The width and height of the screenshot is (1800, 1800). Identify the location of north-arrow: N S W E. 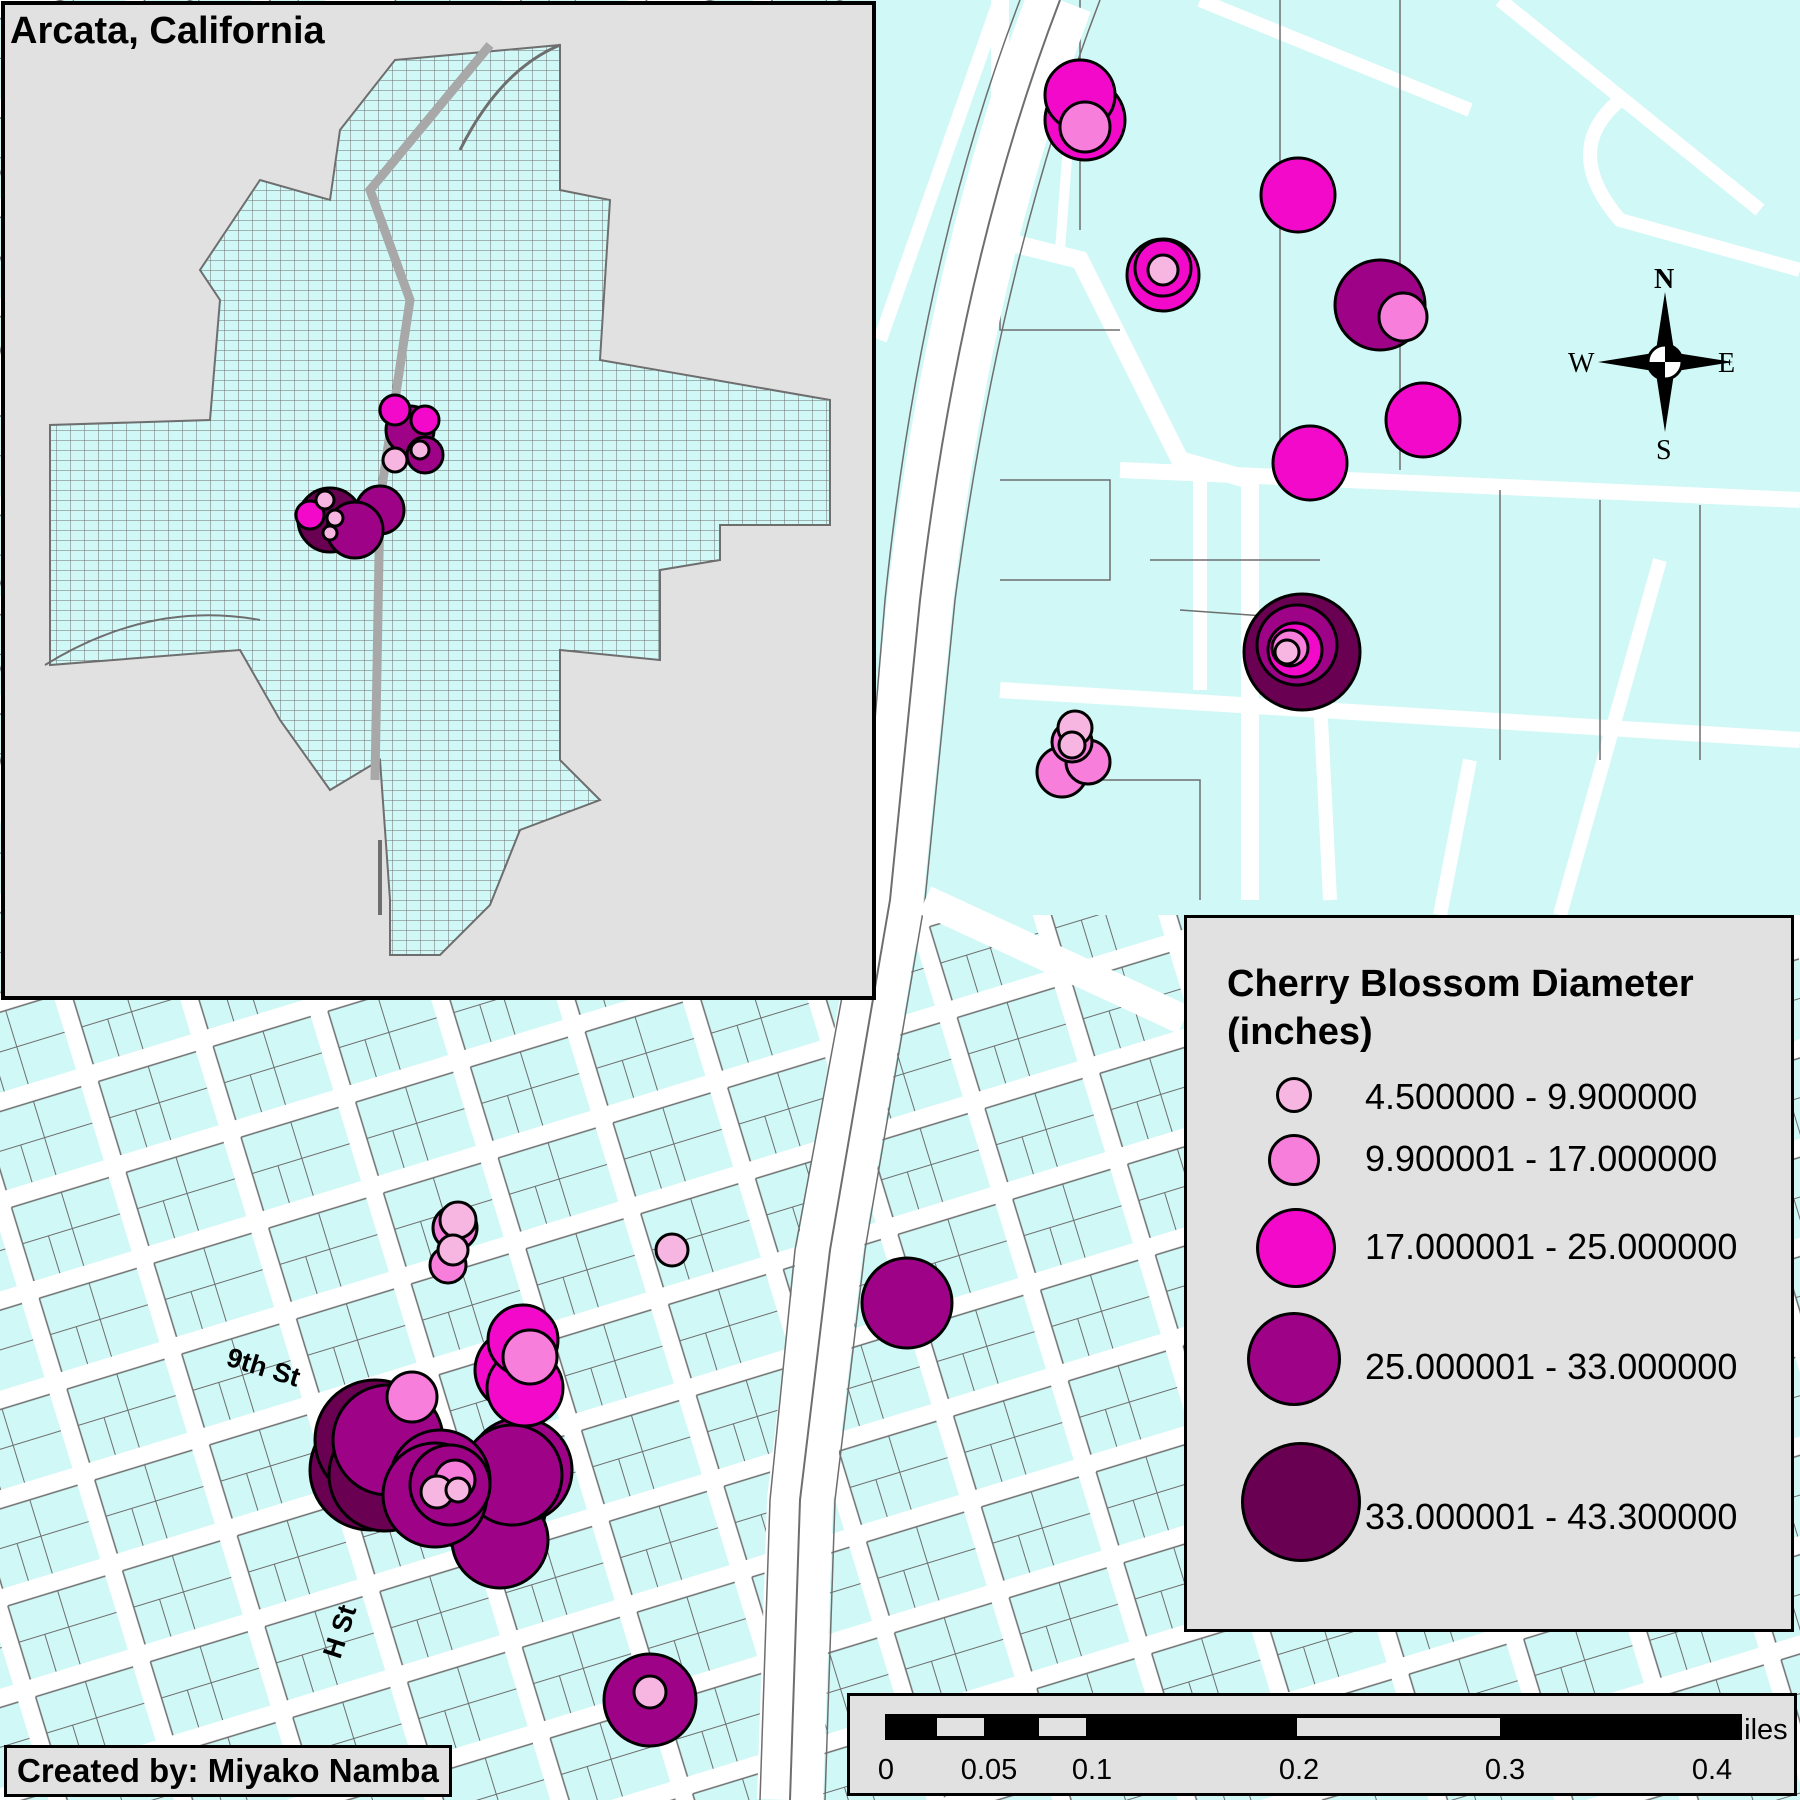
(1651, 363).